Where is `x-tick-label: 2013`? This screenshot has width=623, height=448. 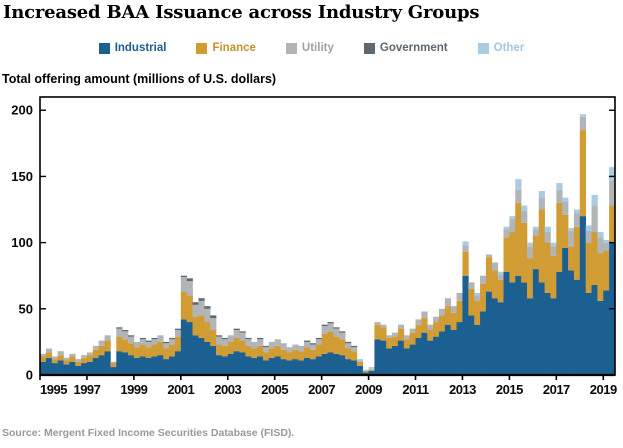 x-tick-label: 2013 is located at coordinates (462, 389).